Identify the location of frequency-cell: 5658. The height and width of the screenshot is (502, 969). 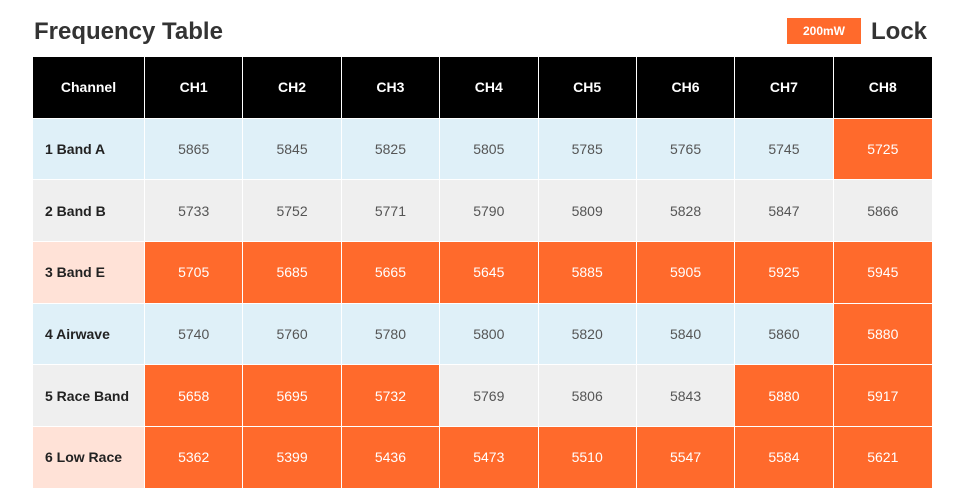
(194, 396).